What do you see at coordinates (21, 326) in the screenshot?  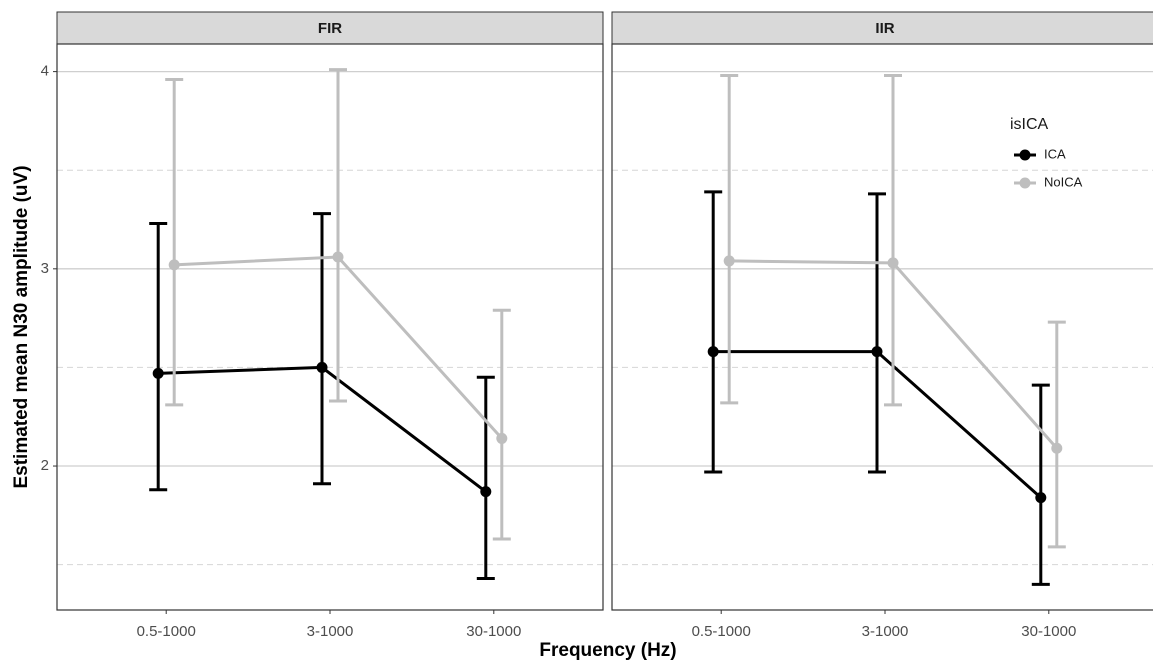 I see `y-axis-title: Estimated mean N30 amplitude (uV)` at bounding box center [21, 326].